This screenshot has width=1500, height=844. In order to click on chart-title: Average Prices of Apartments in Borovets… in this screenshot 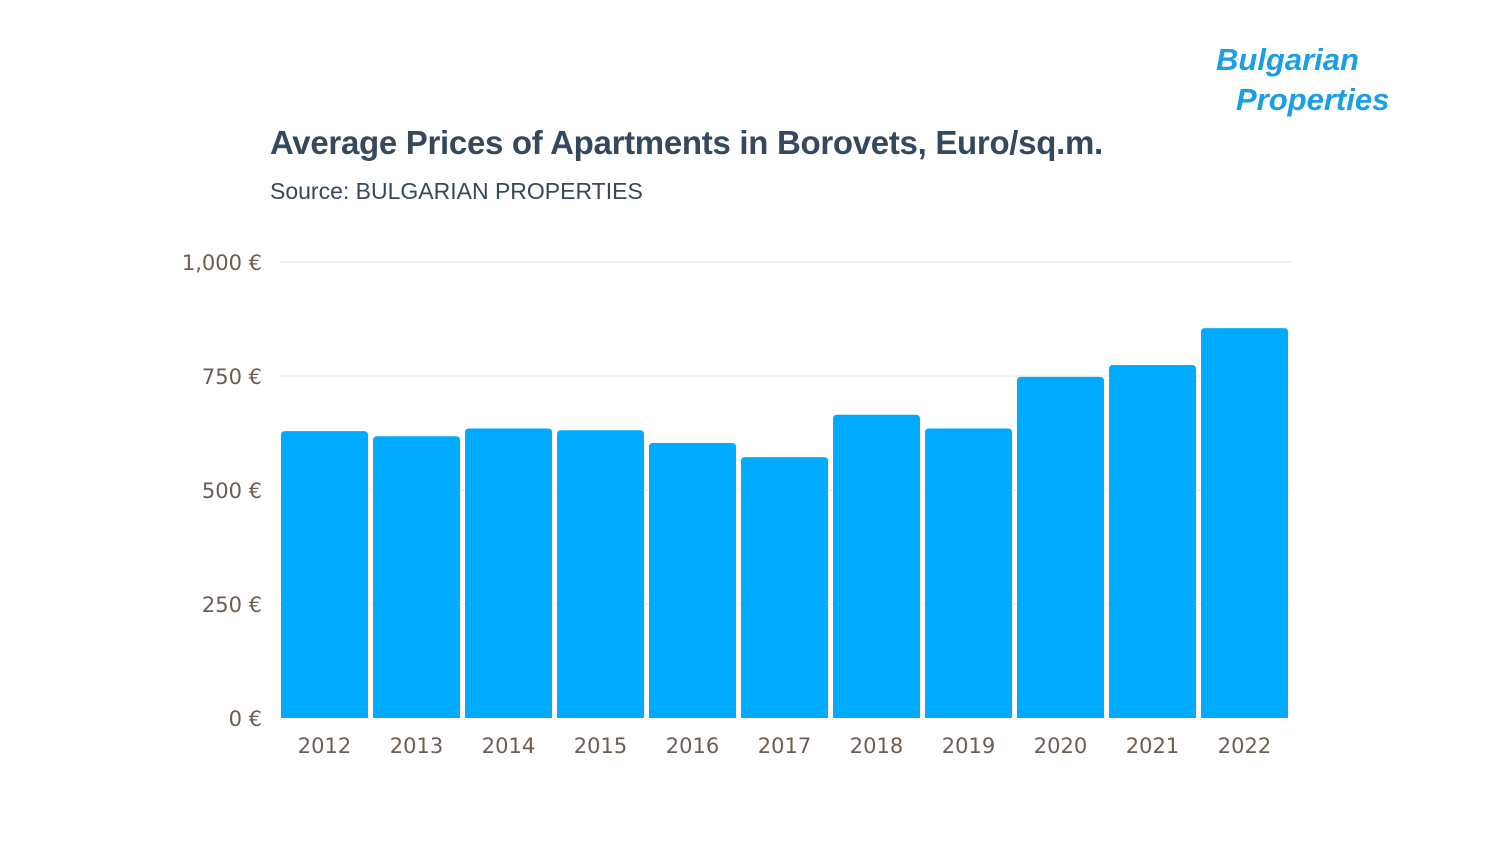, I will do `click(686, 142)`.